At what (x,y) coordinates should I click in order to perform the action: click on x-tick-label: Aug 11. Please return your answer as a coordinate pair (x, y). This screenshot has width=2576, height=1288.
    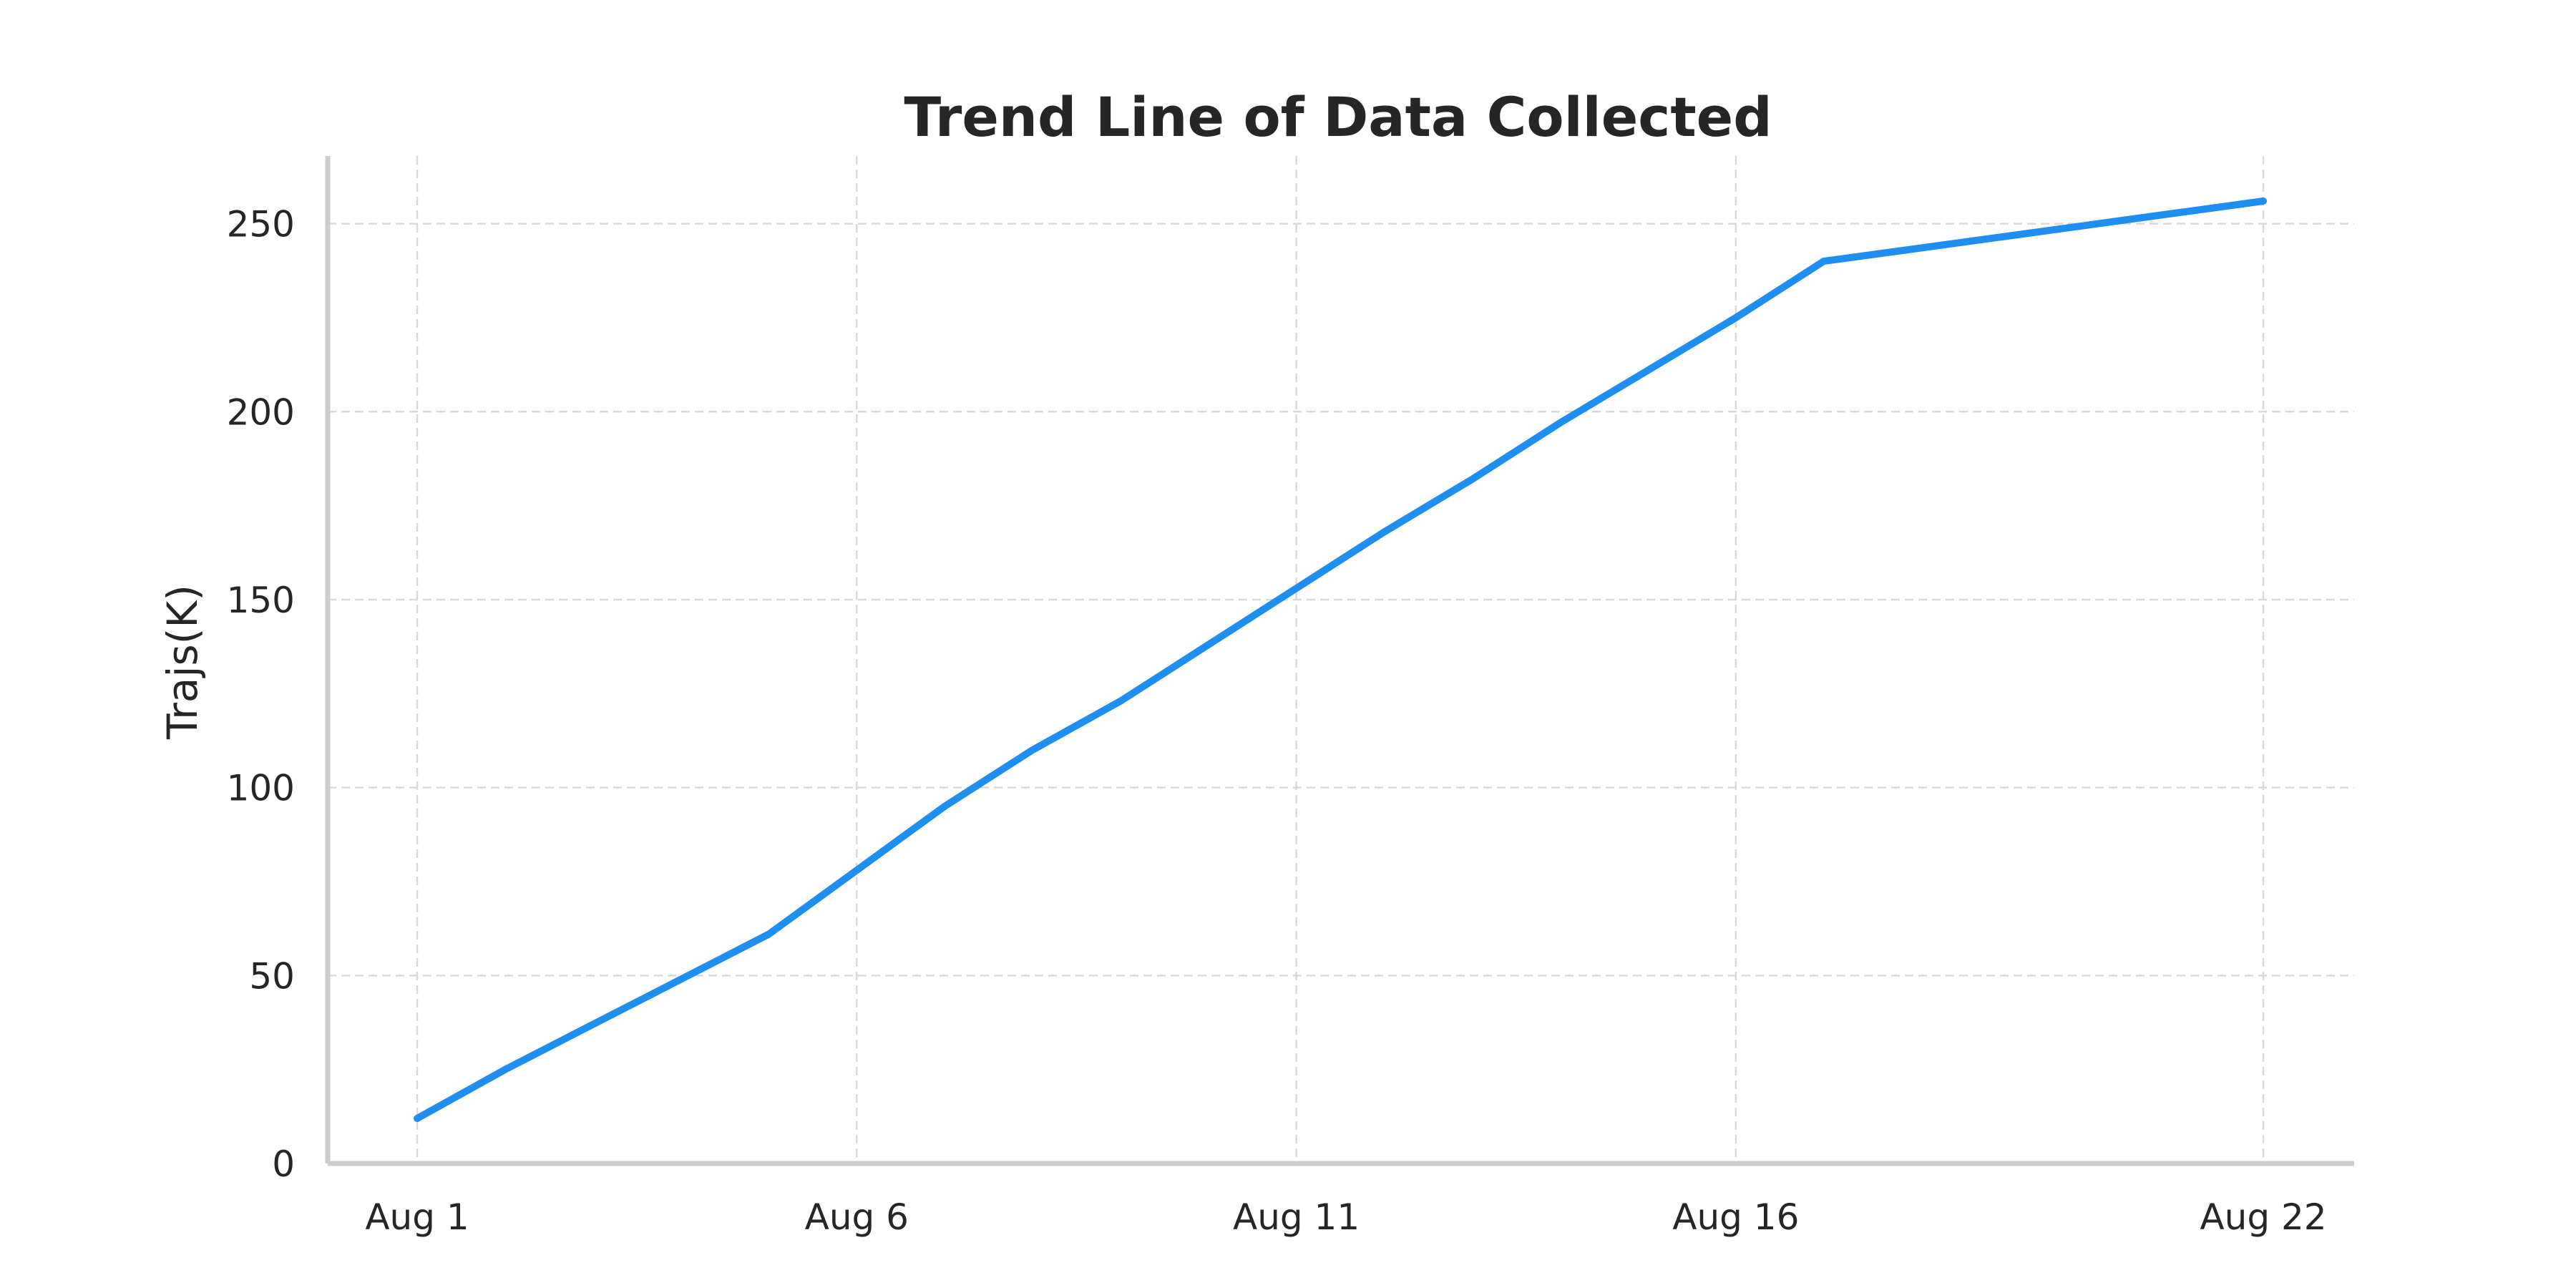
    Looking at the image, I should click on (1296, 1217).